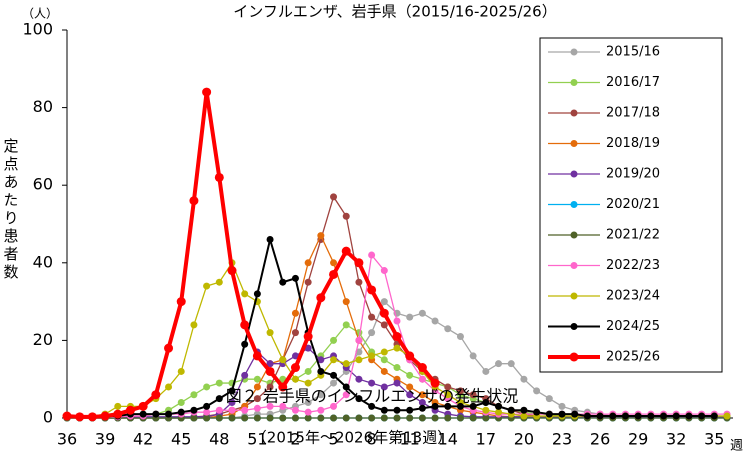  I want to click on y-unit: （人）, so click(40, 14).